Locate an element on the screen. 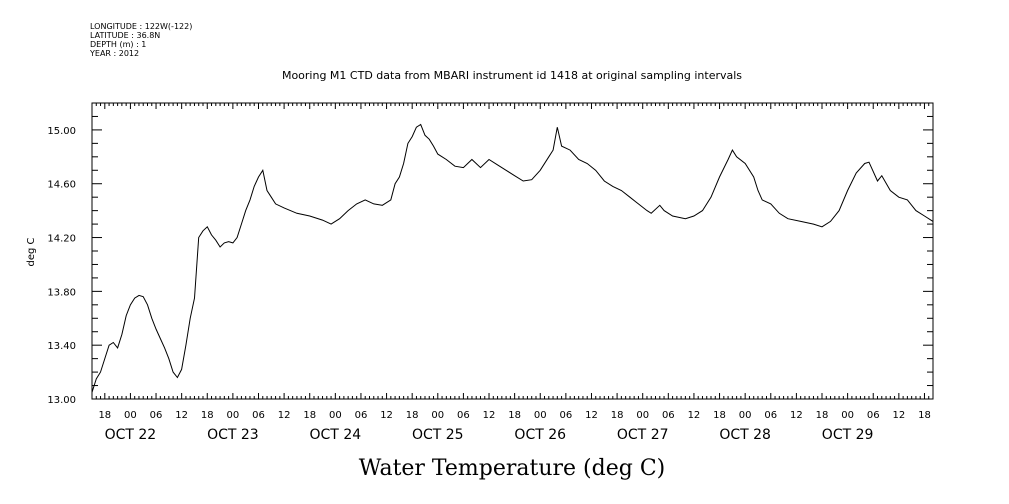 Image resolution: width=1009 pixels, height=504 pixels. y-tick-label: 13.00 is located at coordinates (61, 400).